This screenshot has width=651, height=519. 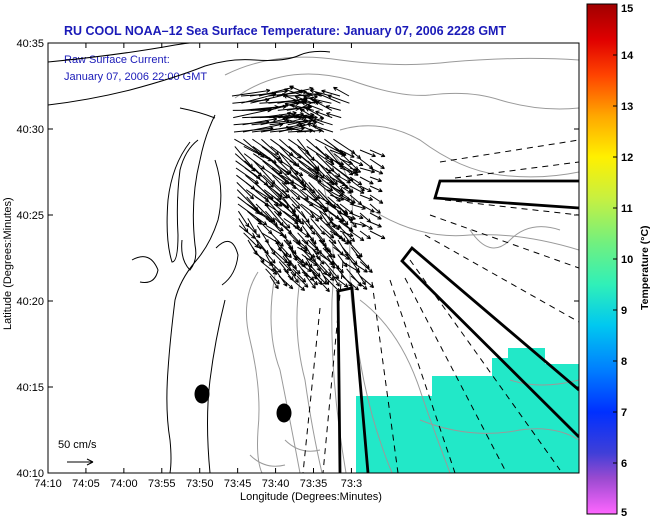 I want to click on colorbar-tick-label: 8, so click(x=624, y=362).